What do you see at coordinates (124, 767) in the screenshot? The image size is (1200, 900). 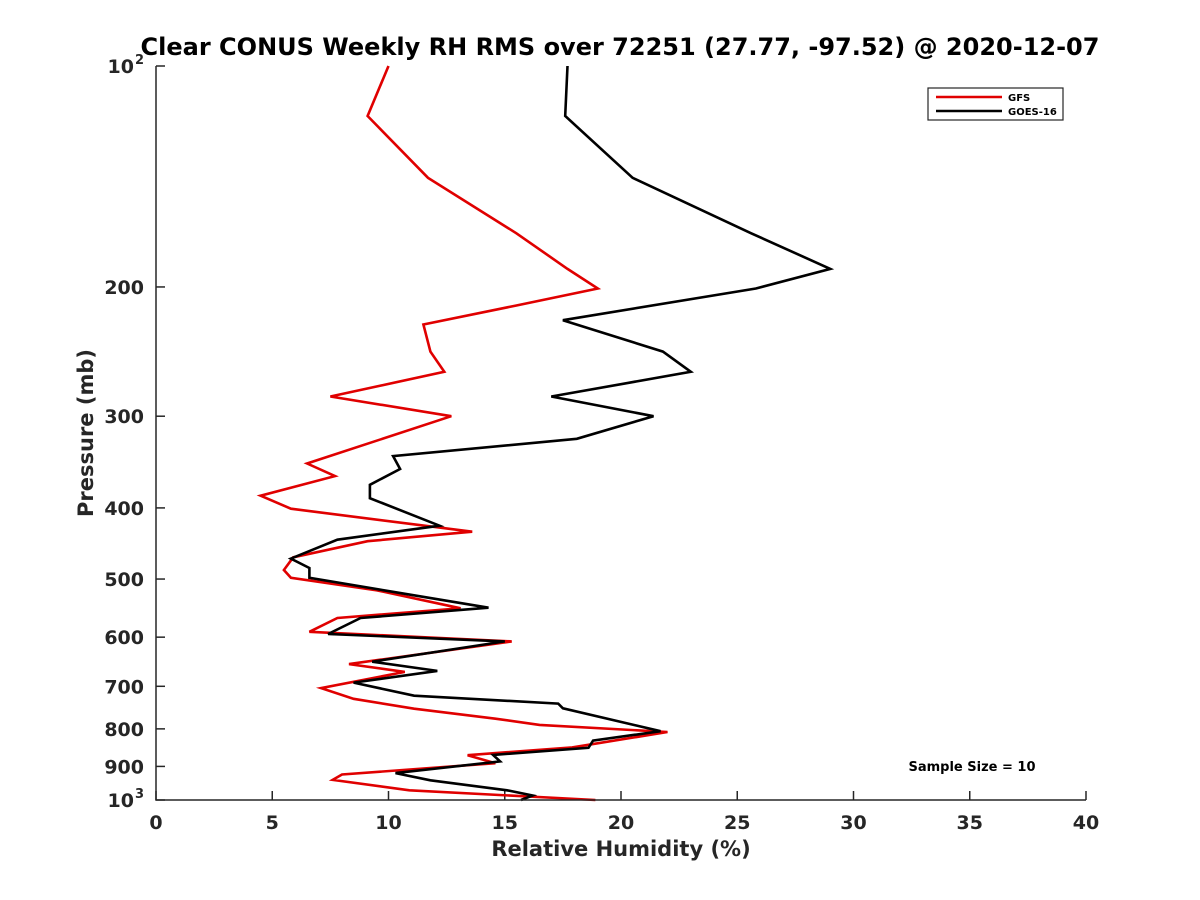 I see `y-tick-label: 900` at bounding box center [124, 767].